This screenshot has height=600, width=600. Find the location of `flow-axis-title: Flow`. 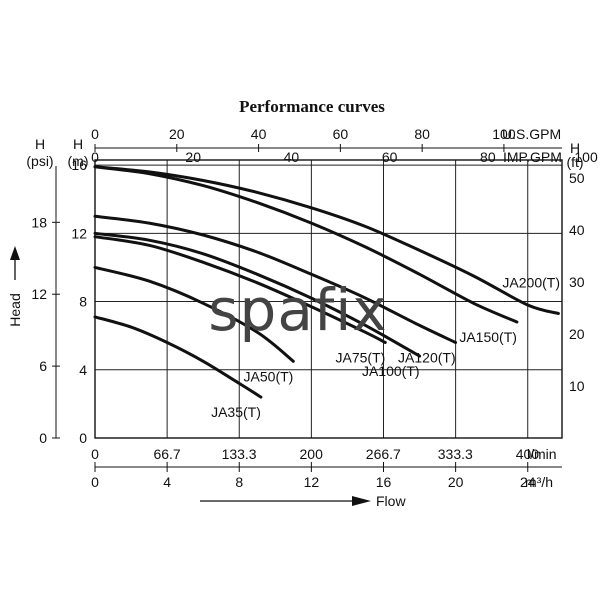

flow-axis-title: Flow is located at coordinates (303, 501).